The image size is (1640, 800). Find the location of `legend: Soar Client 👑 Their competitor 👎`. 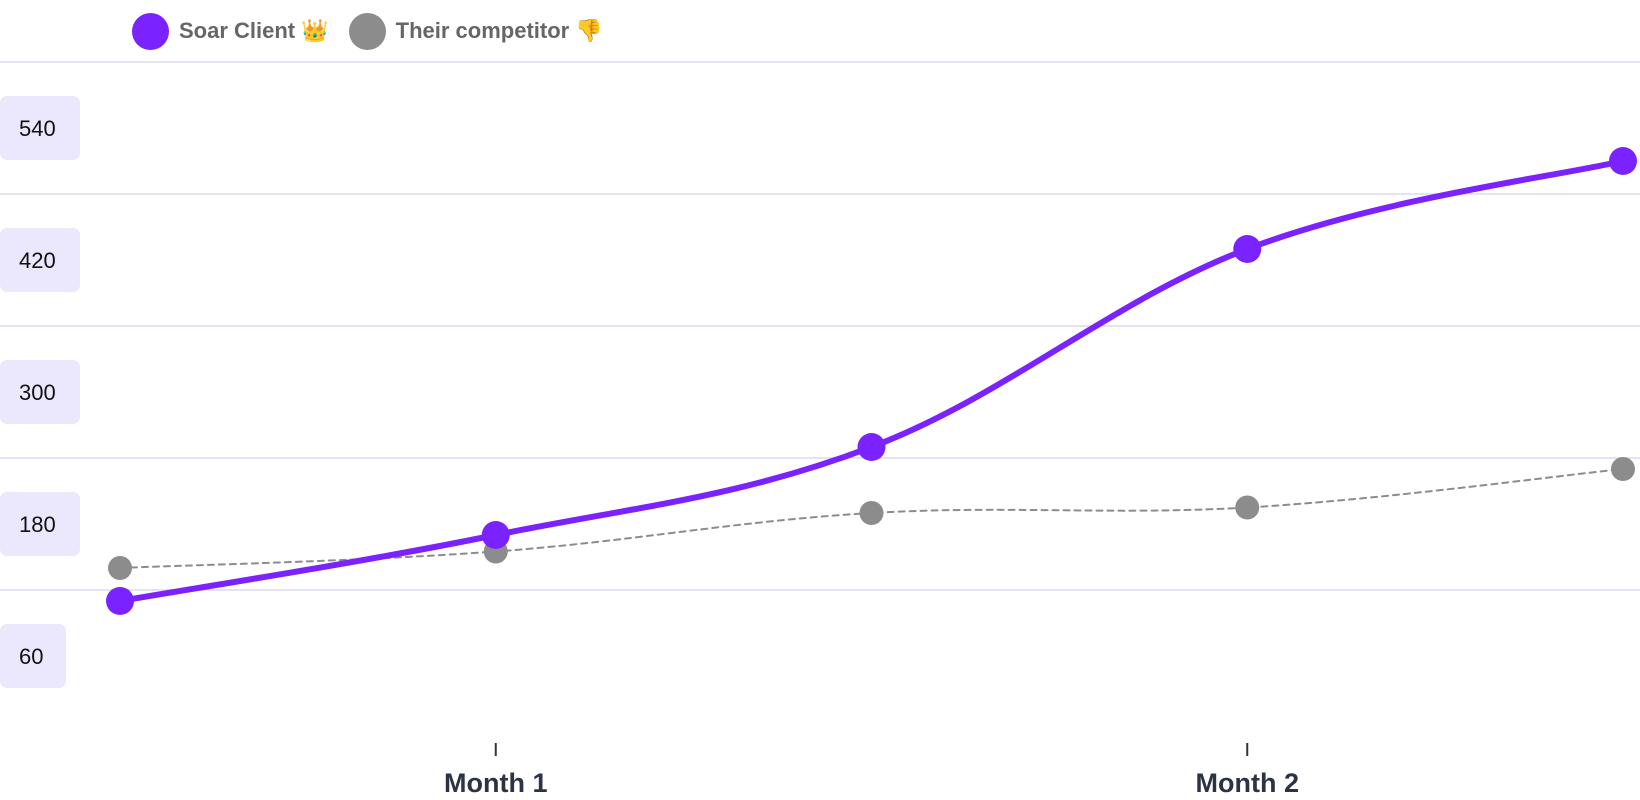

legend: Soar Client 👑 Their competitor 👎 is located at coordinates (377, 31).